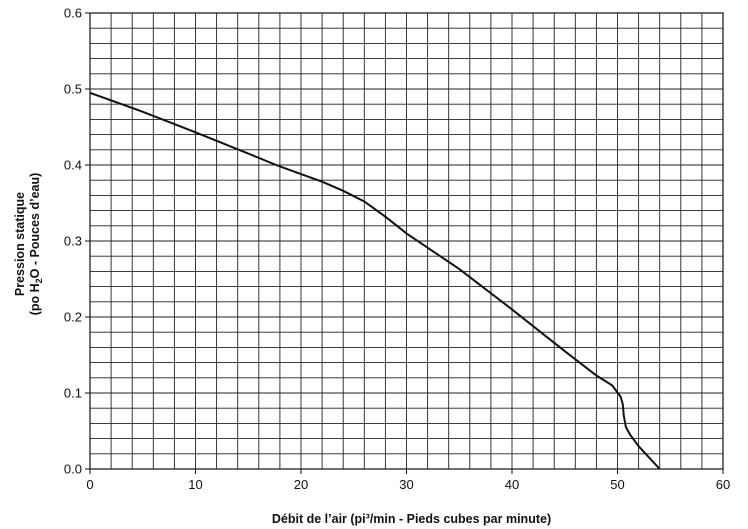 Image resolution: width=748 pixels, height=529 pixels. I want to click on y-tick-label: 0.3, so click(73, 241).